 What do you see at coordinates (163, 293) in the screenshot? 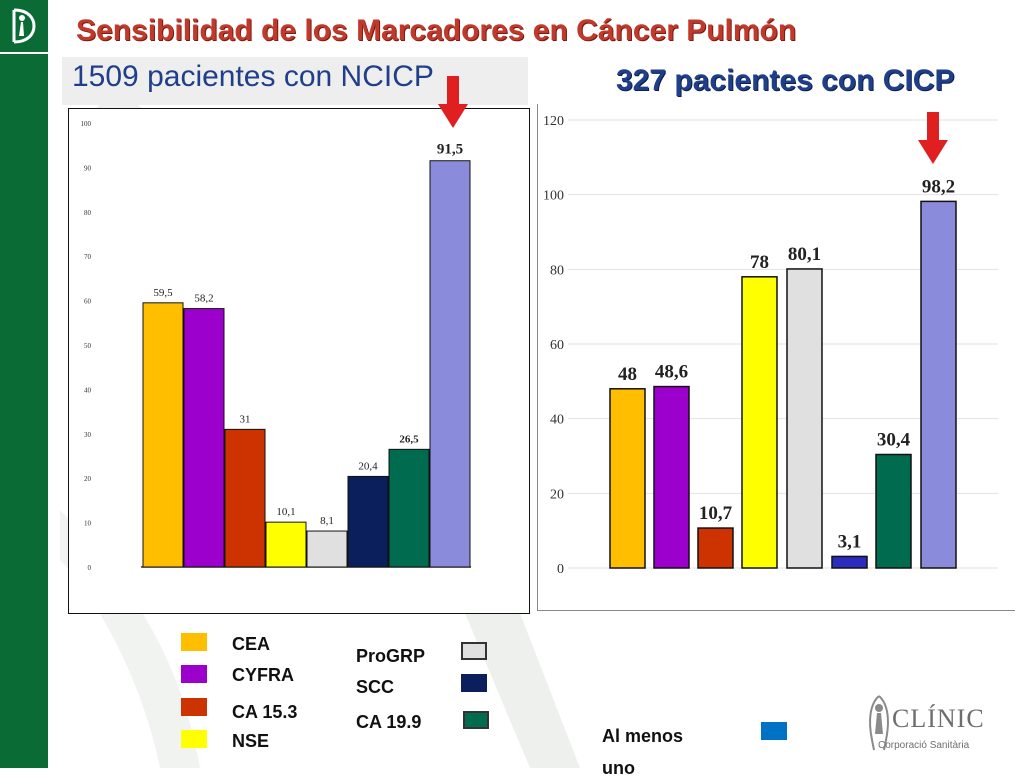
I see `data-label: 59,5` at bounding box center [163, 293].